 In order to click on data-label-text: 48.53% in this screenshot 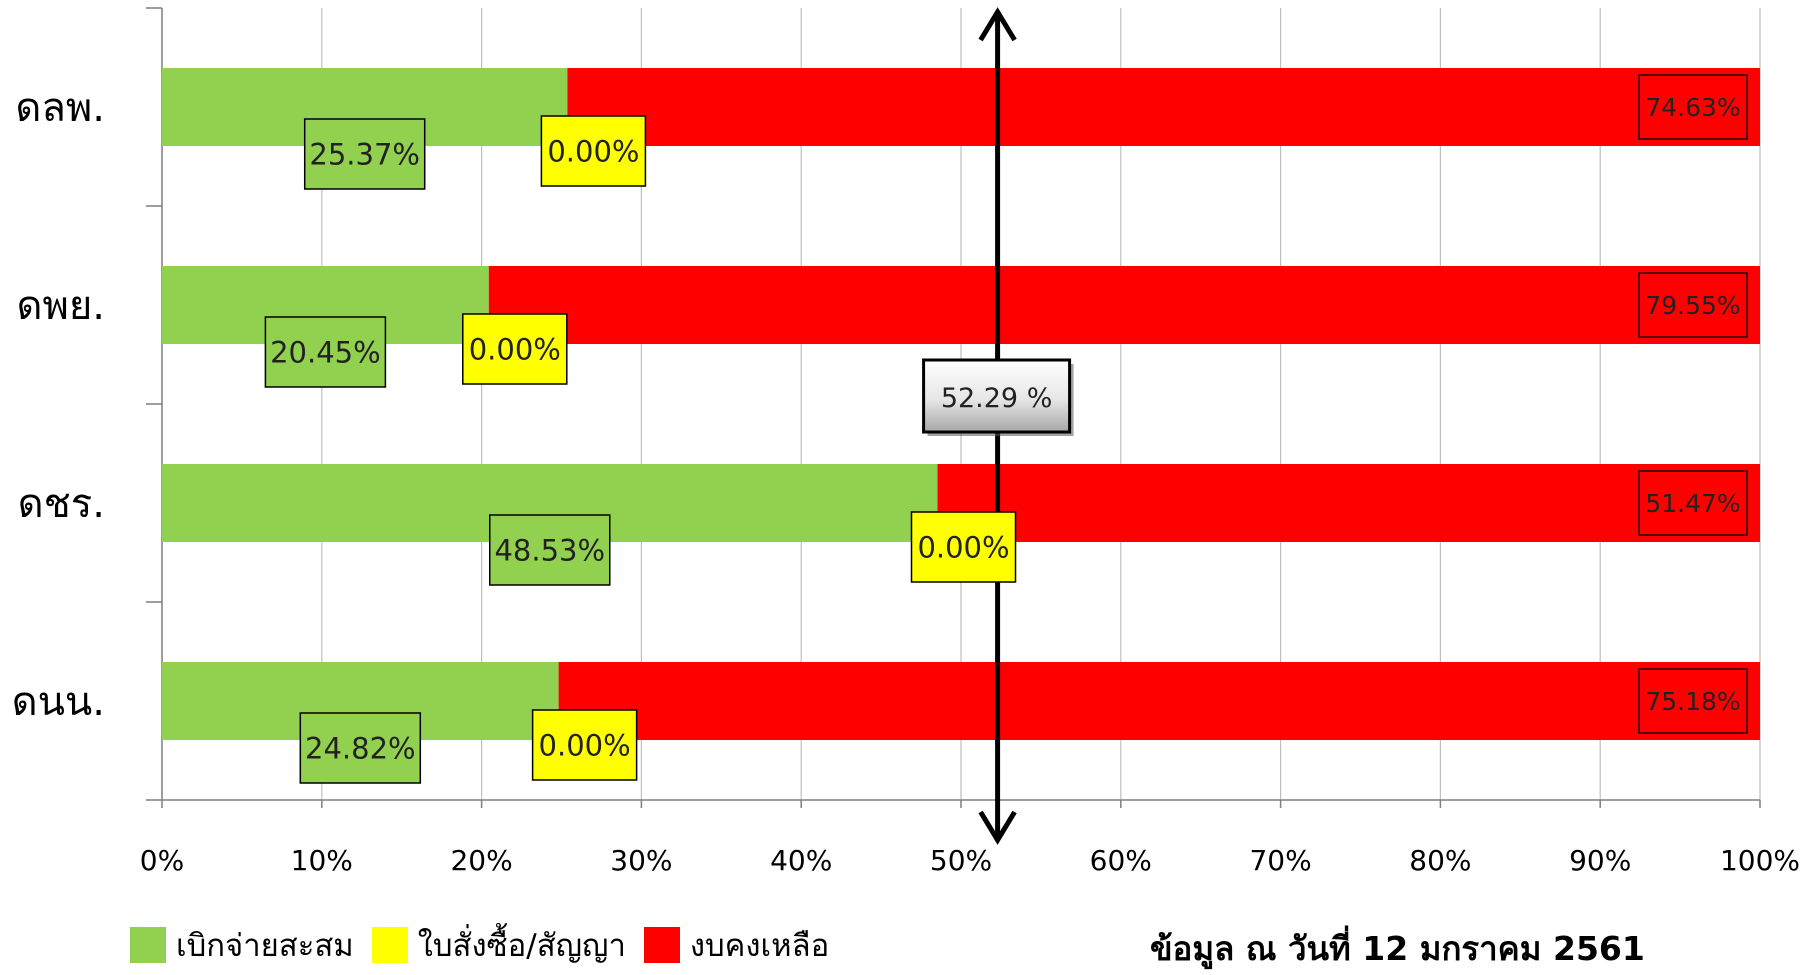, I will do `click(549, 550)`.